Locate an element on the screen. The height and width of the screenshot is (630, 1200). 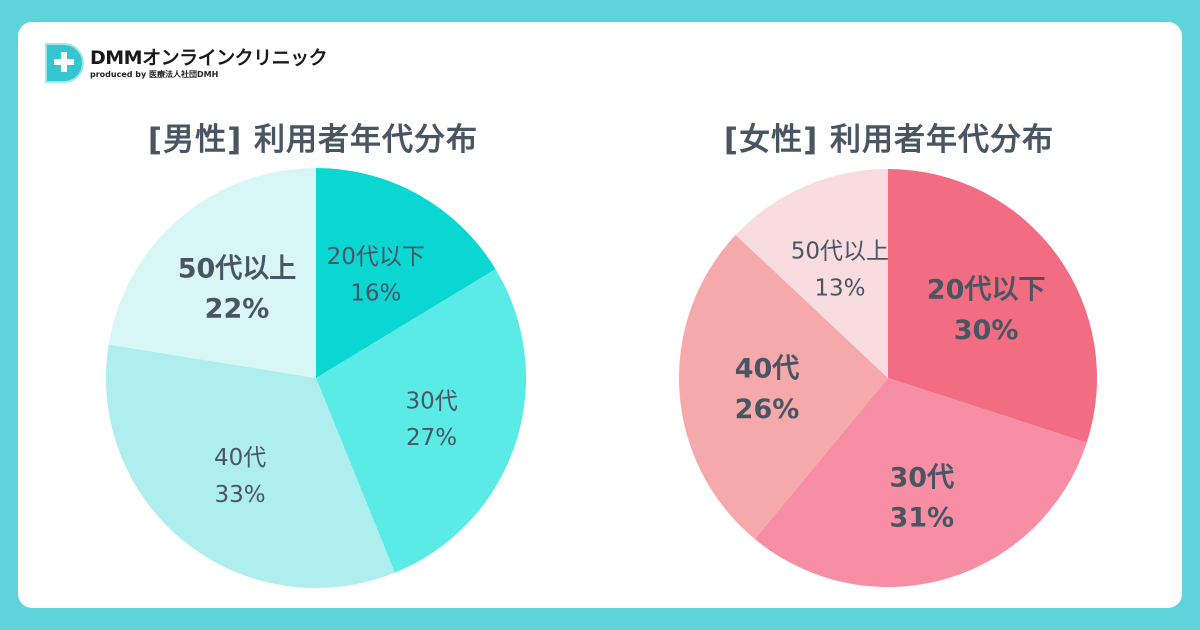
male-chart-title: [男性] 利用者年代分布 is located at coordinates (313, 140).